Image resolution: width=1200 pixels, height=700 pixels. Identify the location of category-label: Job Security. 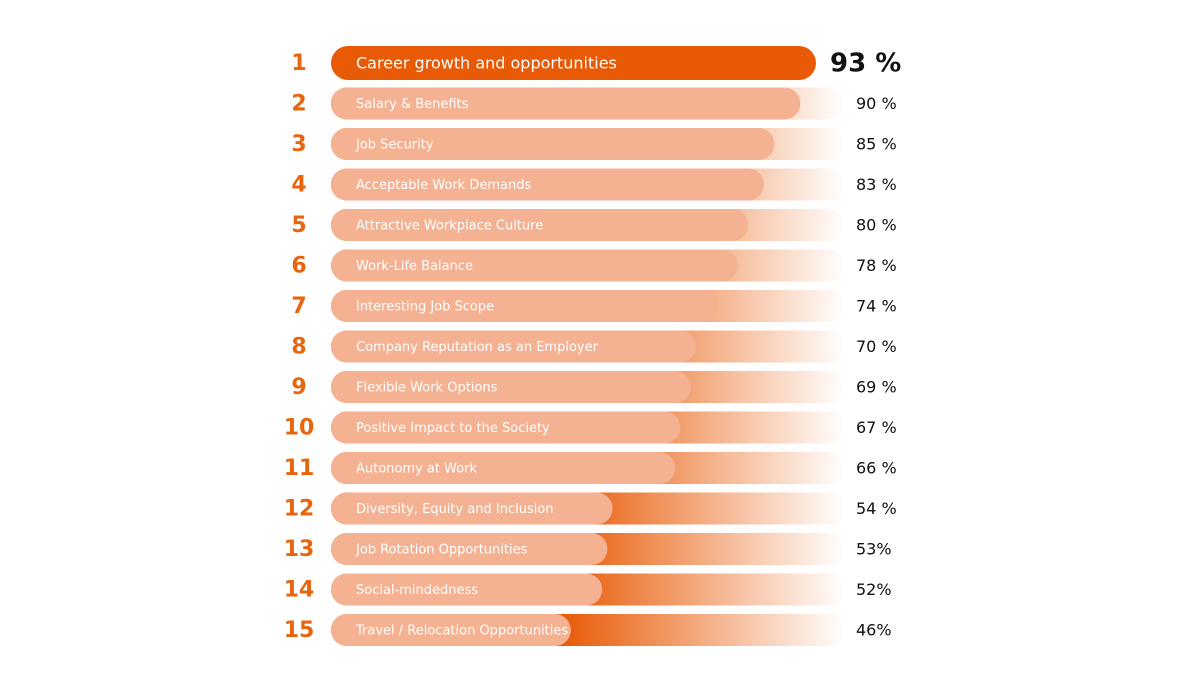
(394, 145).